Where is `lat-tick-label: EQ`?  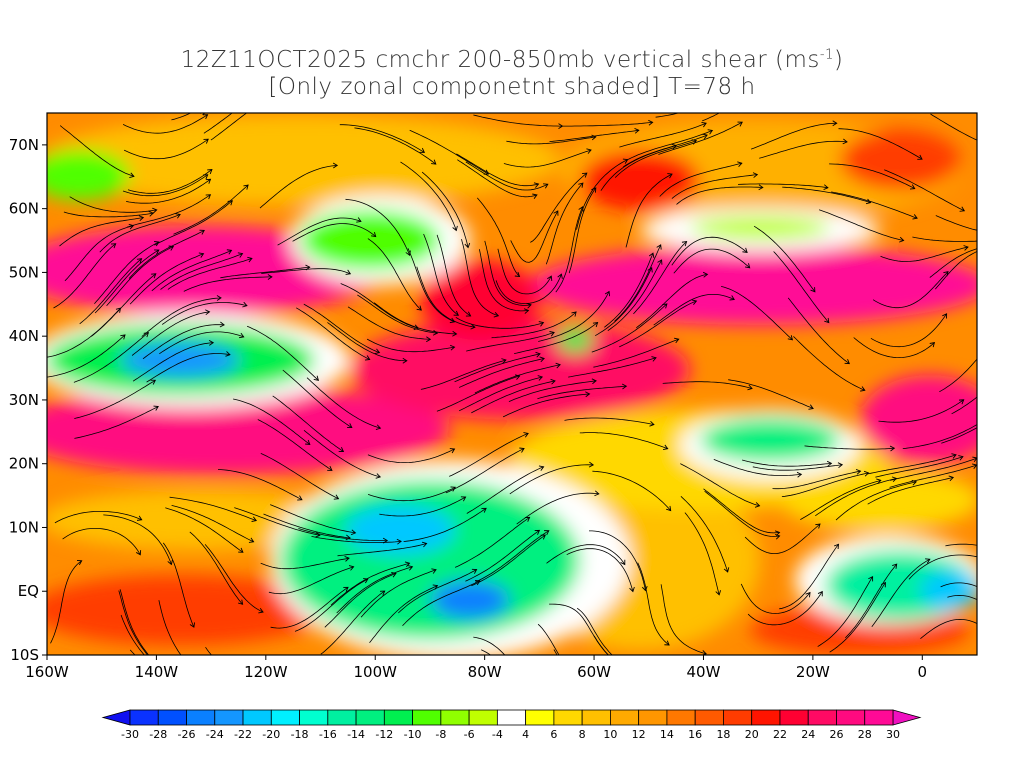
lat-tick-label: EQ is located at coordinates (28, 591).